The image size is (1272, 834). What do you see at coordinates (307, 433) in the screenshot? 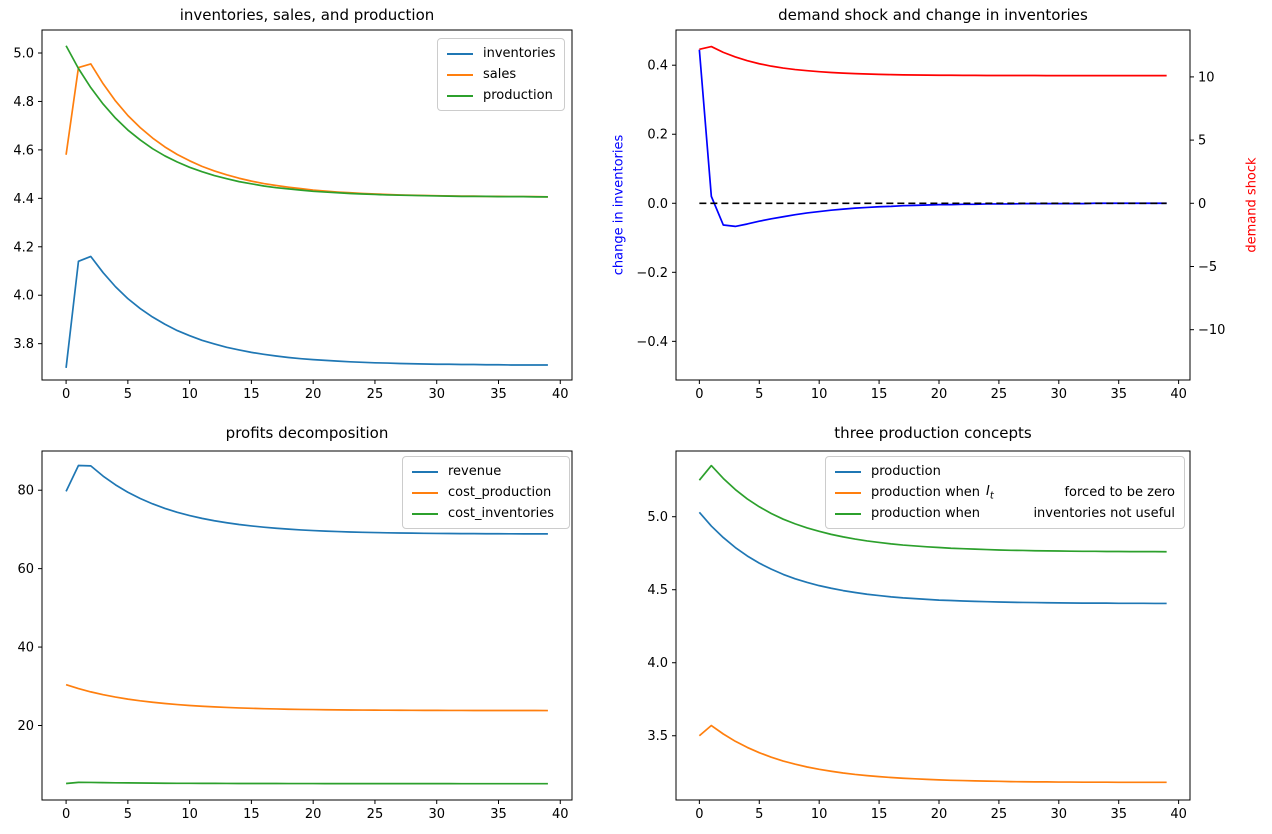
I see `chart-title-profits-decomposition: profits decomposition` at bounding box center [307, 433].